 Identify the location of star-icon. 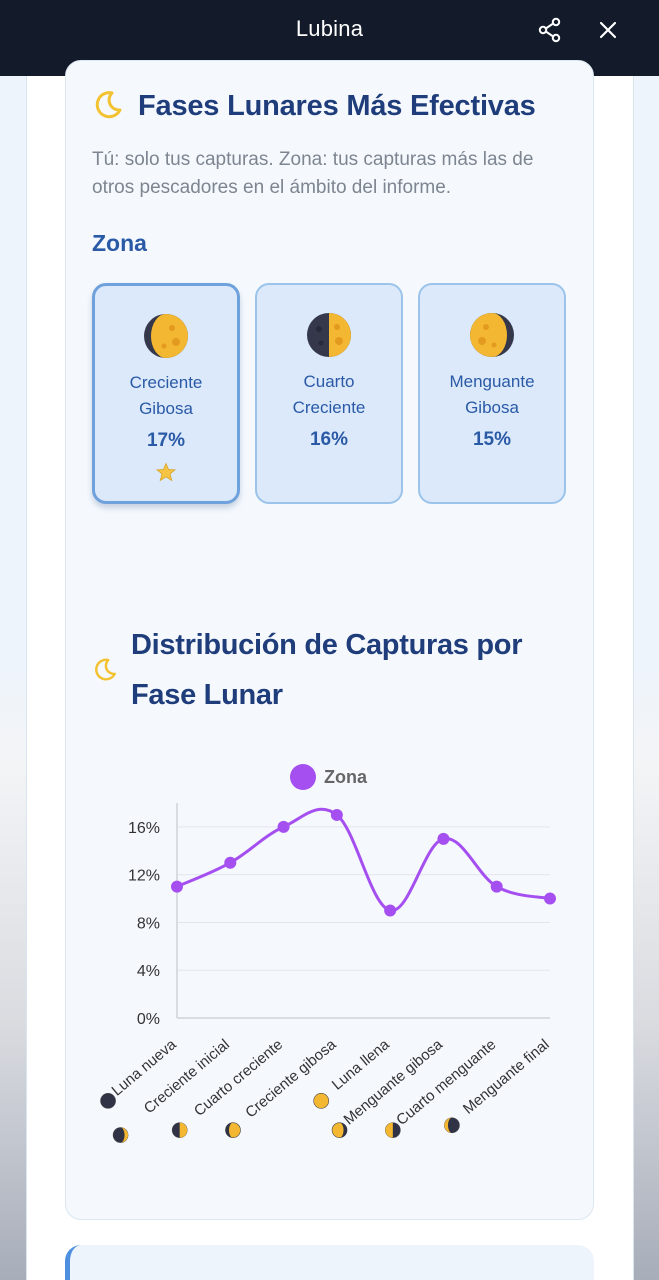
(166, 474).